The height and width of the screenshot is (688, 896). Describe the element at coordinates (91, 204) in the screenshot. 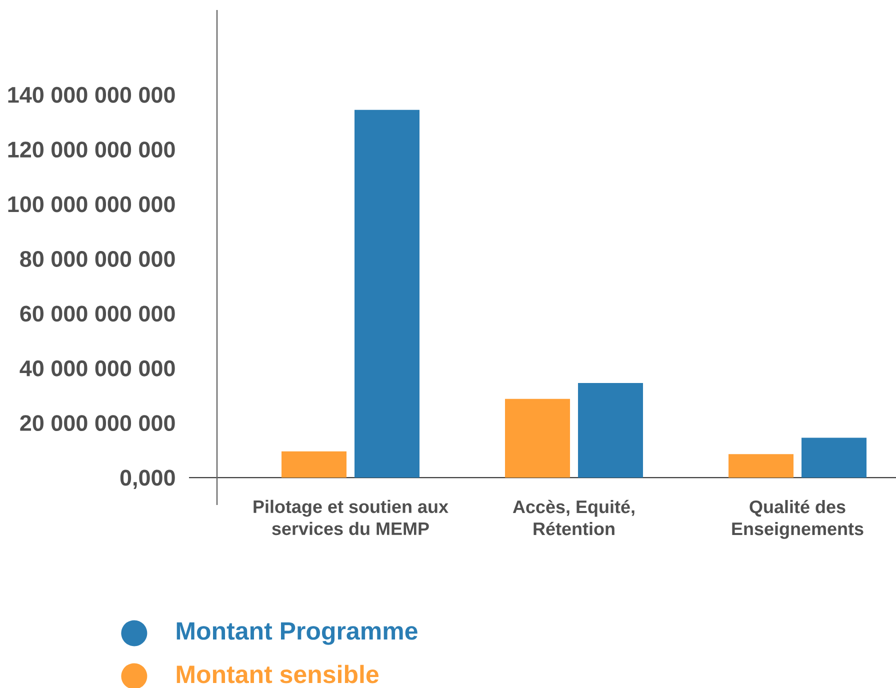

I see `y-tick-label: 100 000 000 000` at that location.